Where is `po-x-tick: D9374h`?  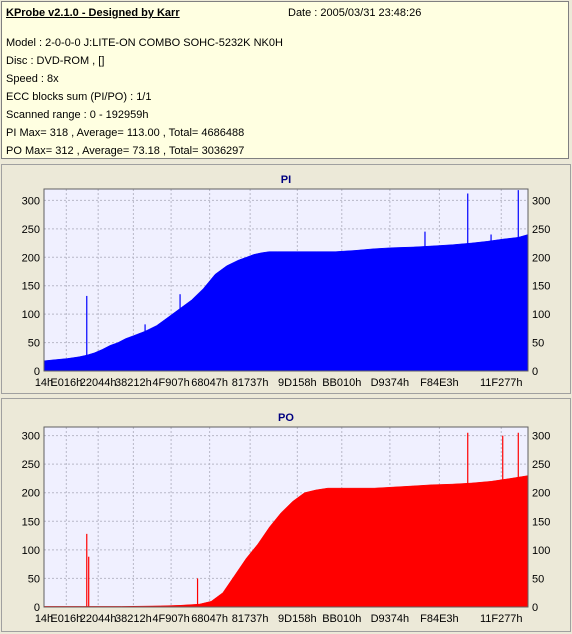
po-x-tick: D9374h is located at coordinates (390, 619).